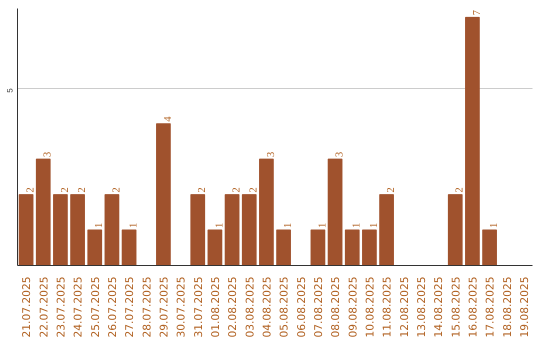 The image size is (540, 340). I want to click on x-tick-label: 30.07.2025, so click(181, 307).